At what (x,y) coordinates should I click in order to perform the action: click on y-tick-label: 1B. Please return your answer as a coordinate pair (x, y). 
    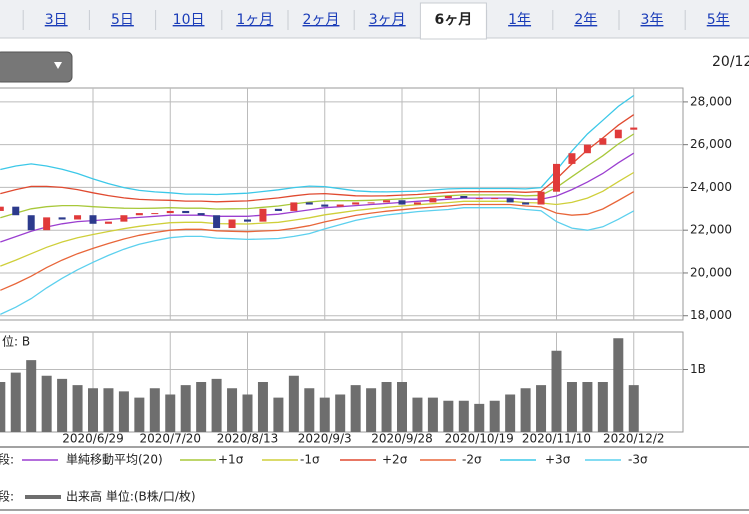
    Looking at the image, I should click on (698, 369).